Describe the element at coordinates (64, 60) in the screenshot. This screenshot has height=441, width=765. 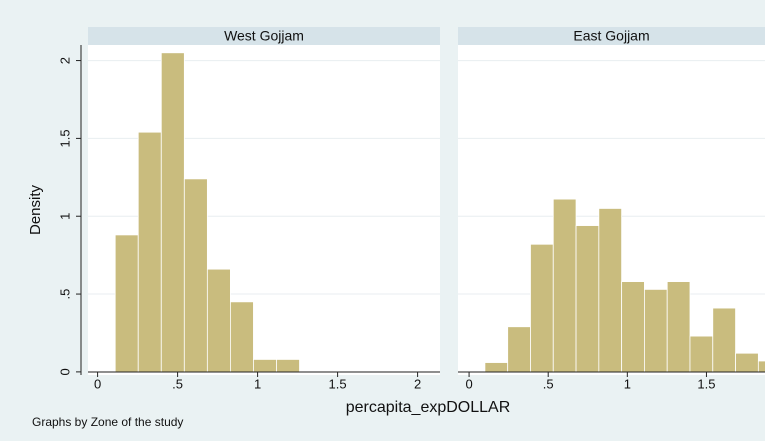
I see `y-tick-label: 2` at that location.